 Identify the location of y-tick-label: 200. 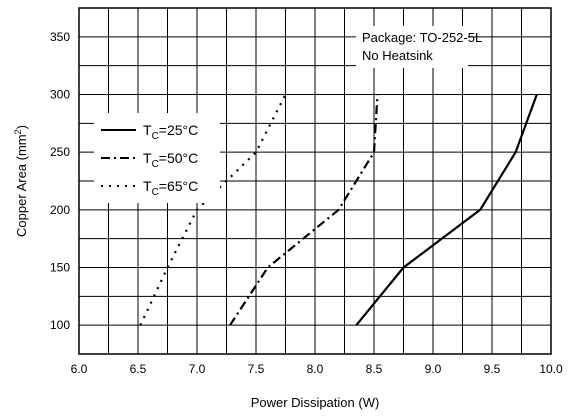
(60, 210).